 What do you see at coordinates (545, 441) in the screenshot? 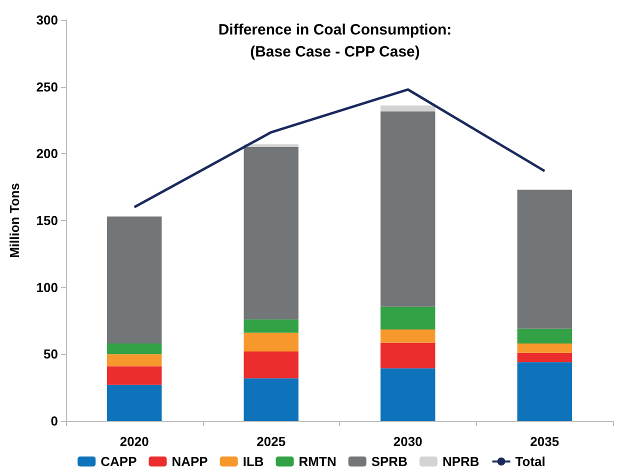
I see `x-tick-label: 2035` at bounding box center [545, 441].